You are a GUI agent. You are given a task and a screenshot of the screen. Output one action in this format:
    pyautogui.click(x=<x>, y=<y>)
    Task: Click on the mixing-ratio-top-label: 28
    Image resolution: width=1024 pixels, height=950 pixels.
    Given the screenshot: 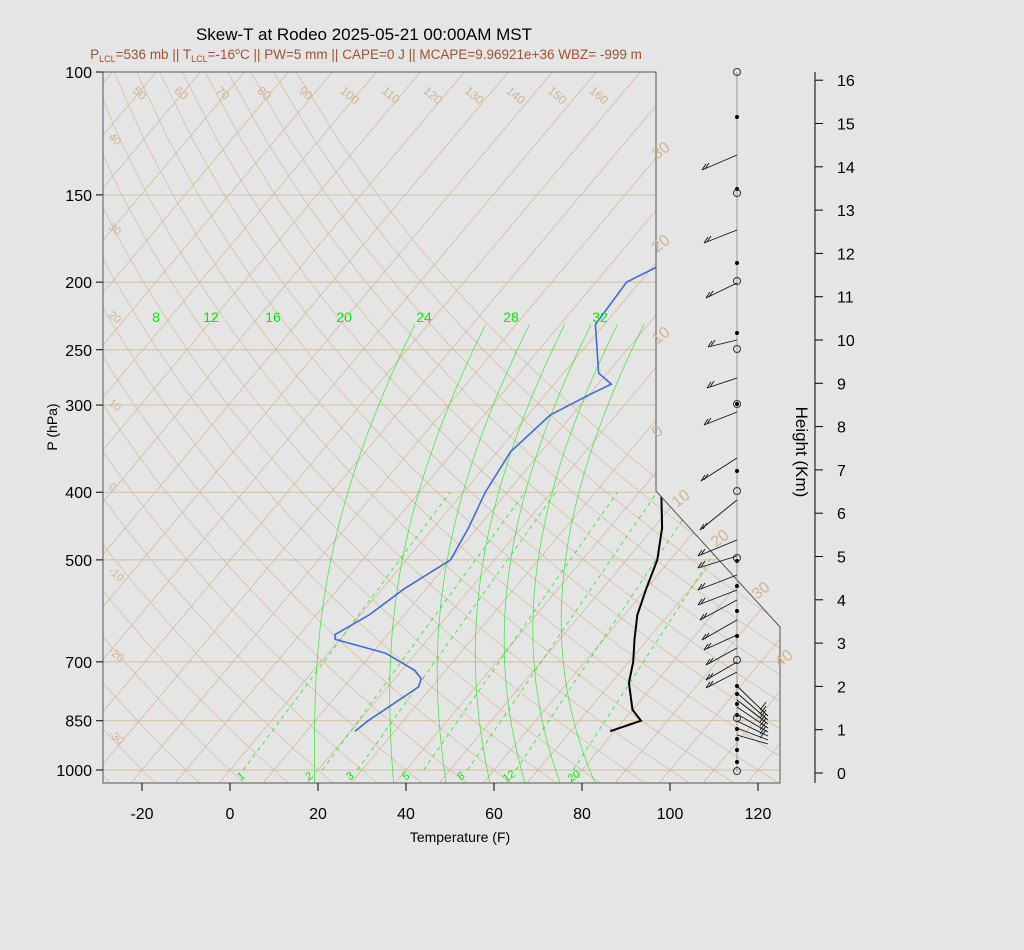 What is the action you would take?
    pyautogui.click(x=511, y=317)
    